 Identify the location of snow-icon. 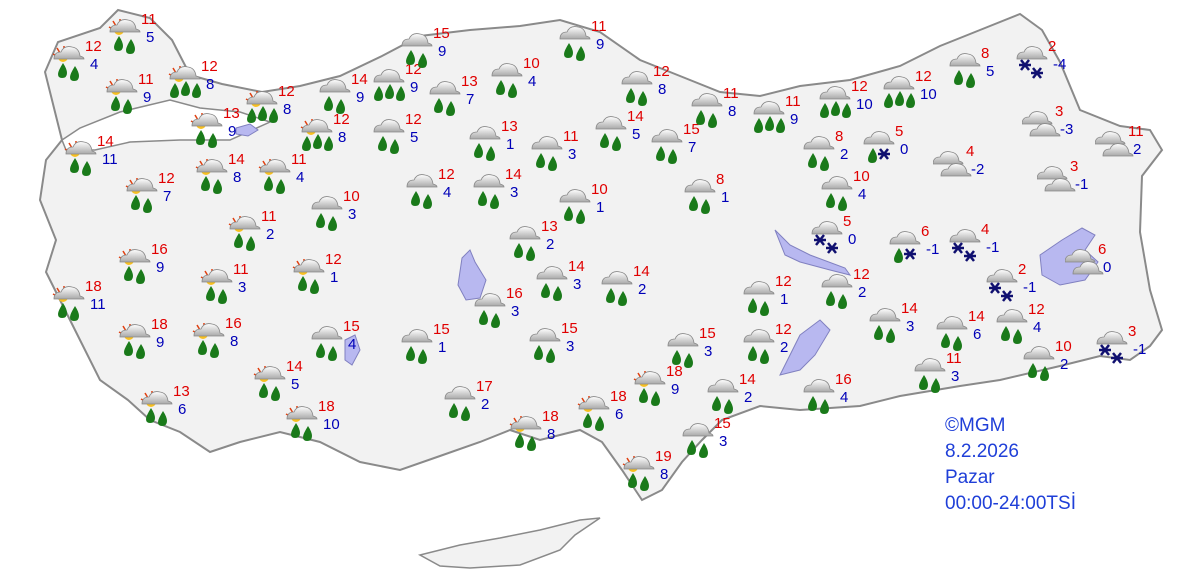
(1032, 62).